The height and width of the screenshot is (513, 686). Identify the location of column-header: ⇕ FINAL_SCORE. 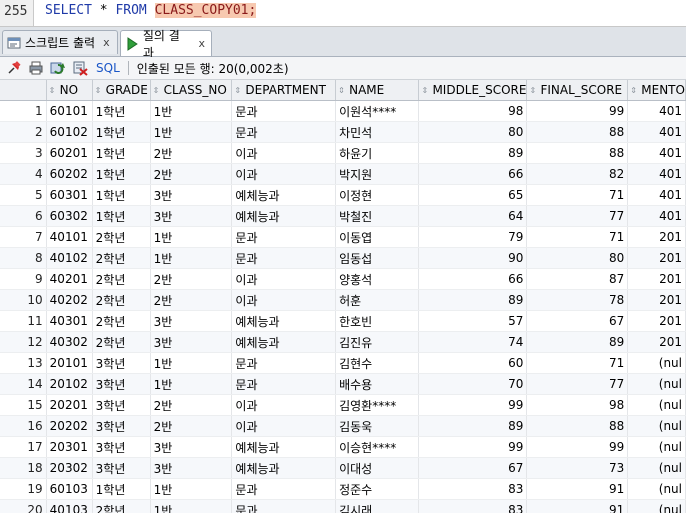
(577, 90).